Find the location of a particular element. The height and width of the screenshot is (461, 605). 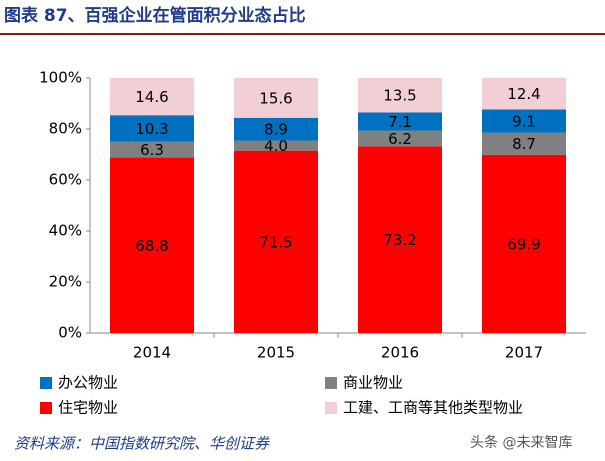

x-tick-label: 2014 is located at coordinates (152, 353).